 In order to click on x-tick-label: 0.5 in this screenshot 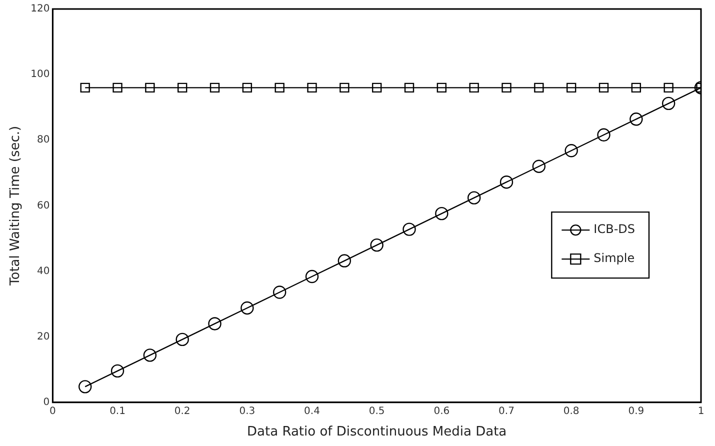, I will do `click(376, 411)`.